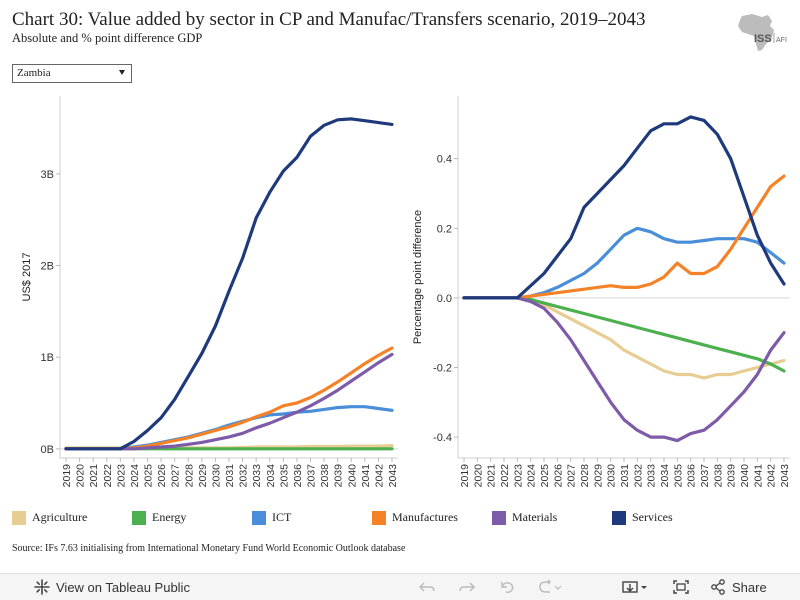  What do you see at coordinates (60, 517) in the screenshot?
I see `legend-label: Agriculture` at bounding box center [60, 517].